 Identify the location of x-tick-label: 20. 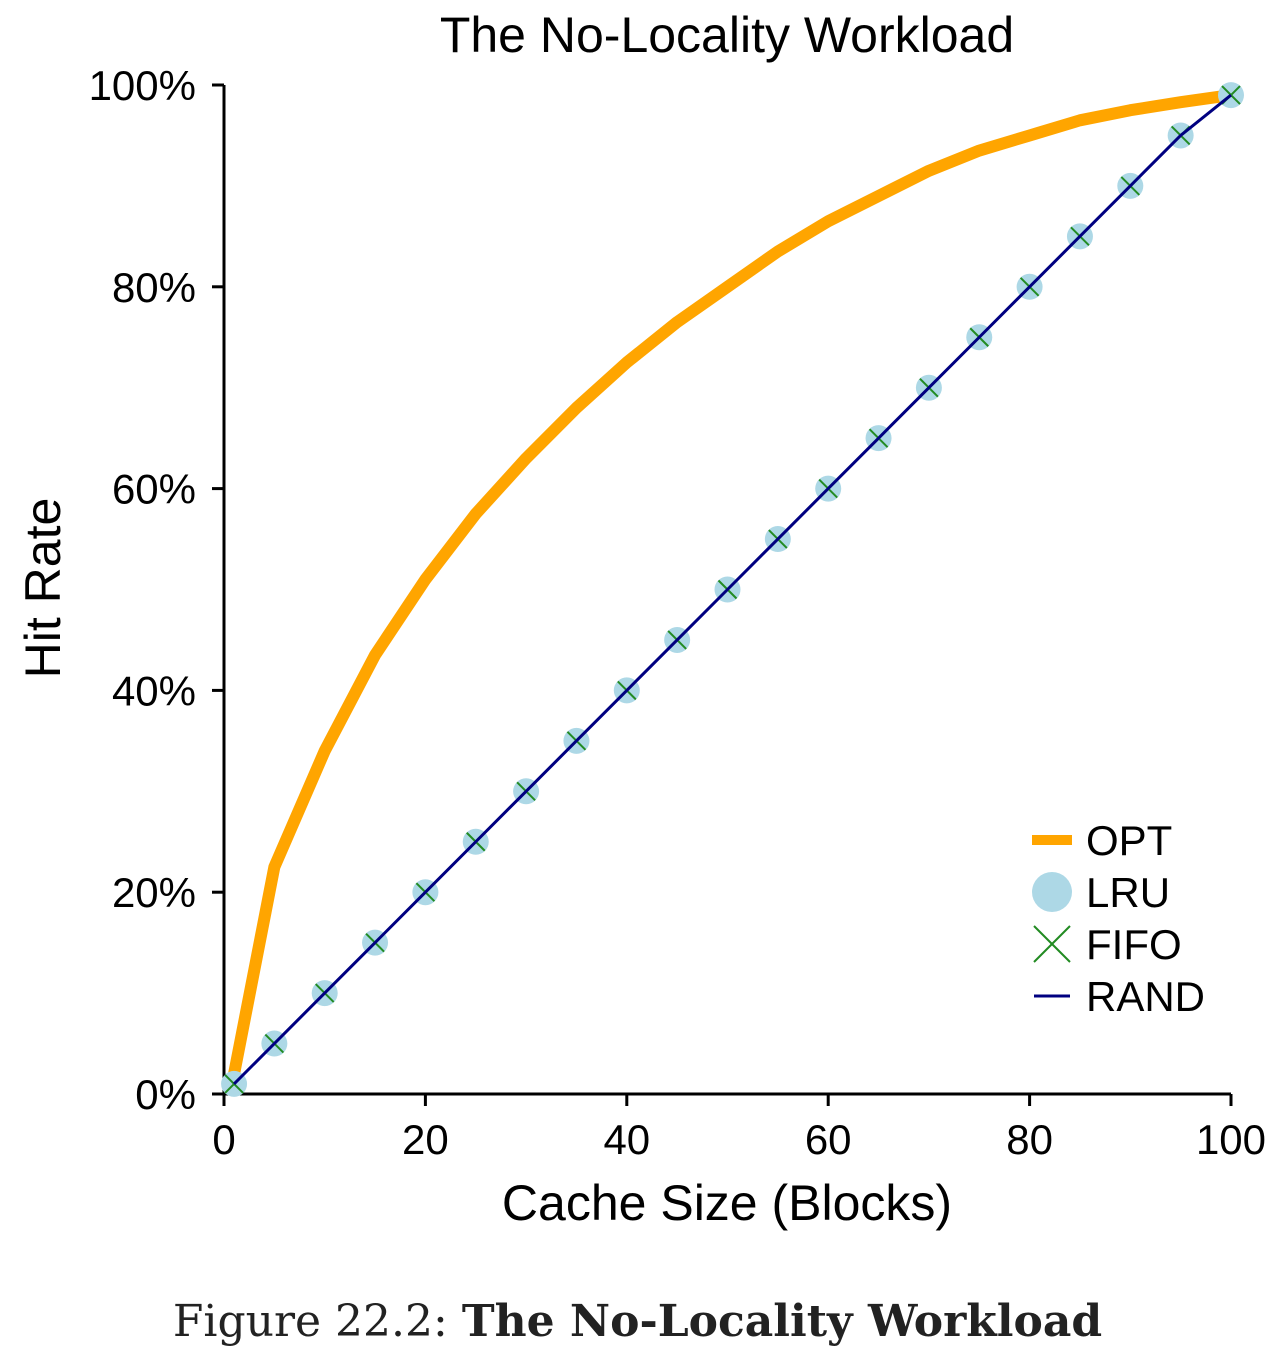
(425, 1139).